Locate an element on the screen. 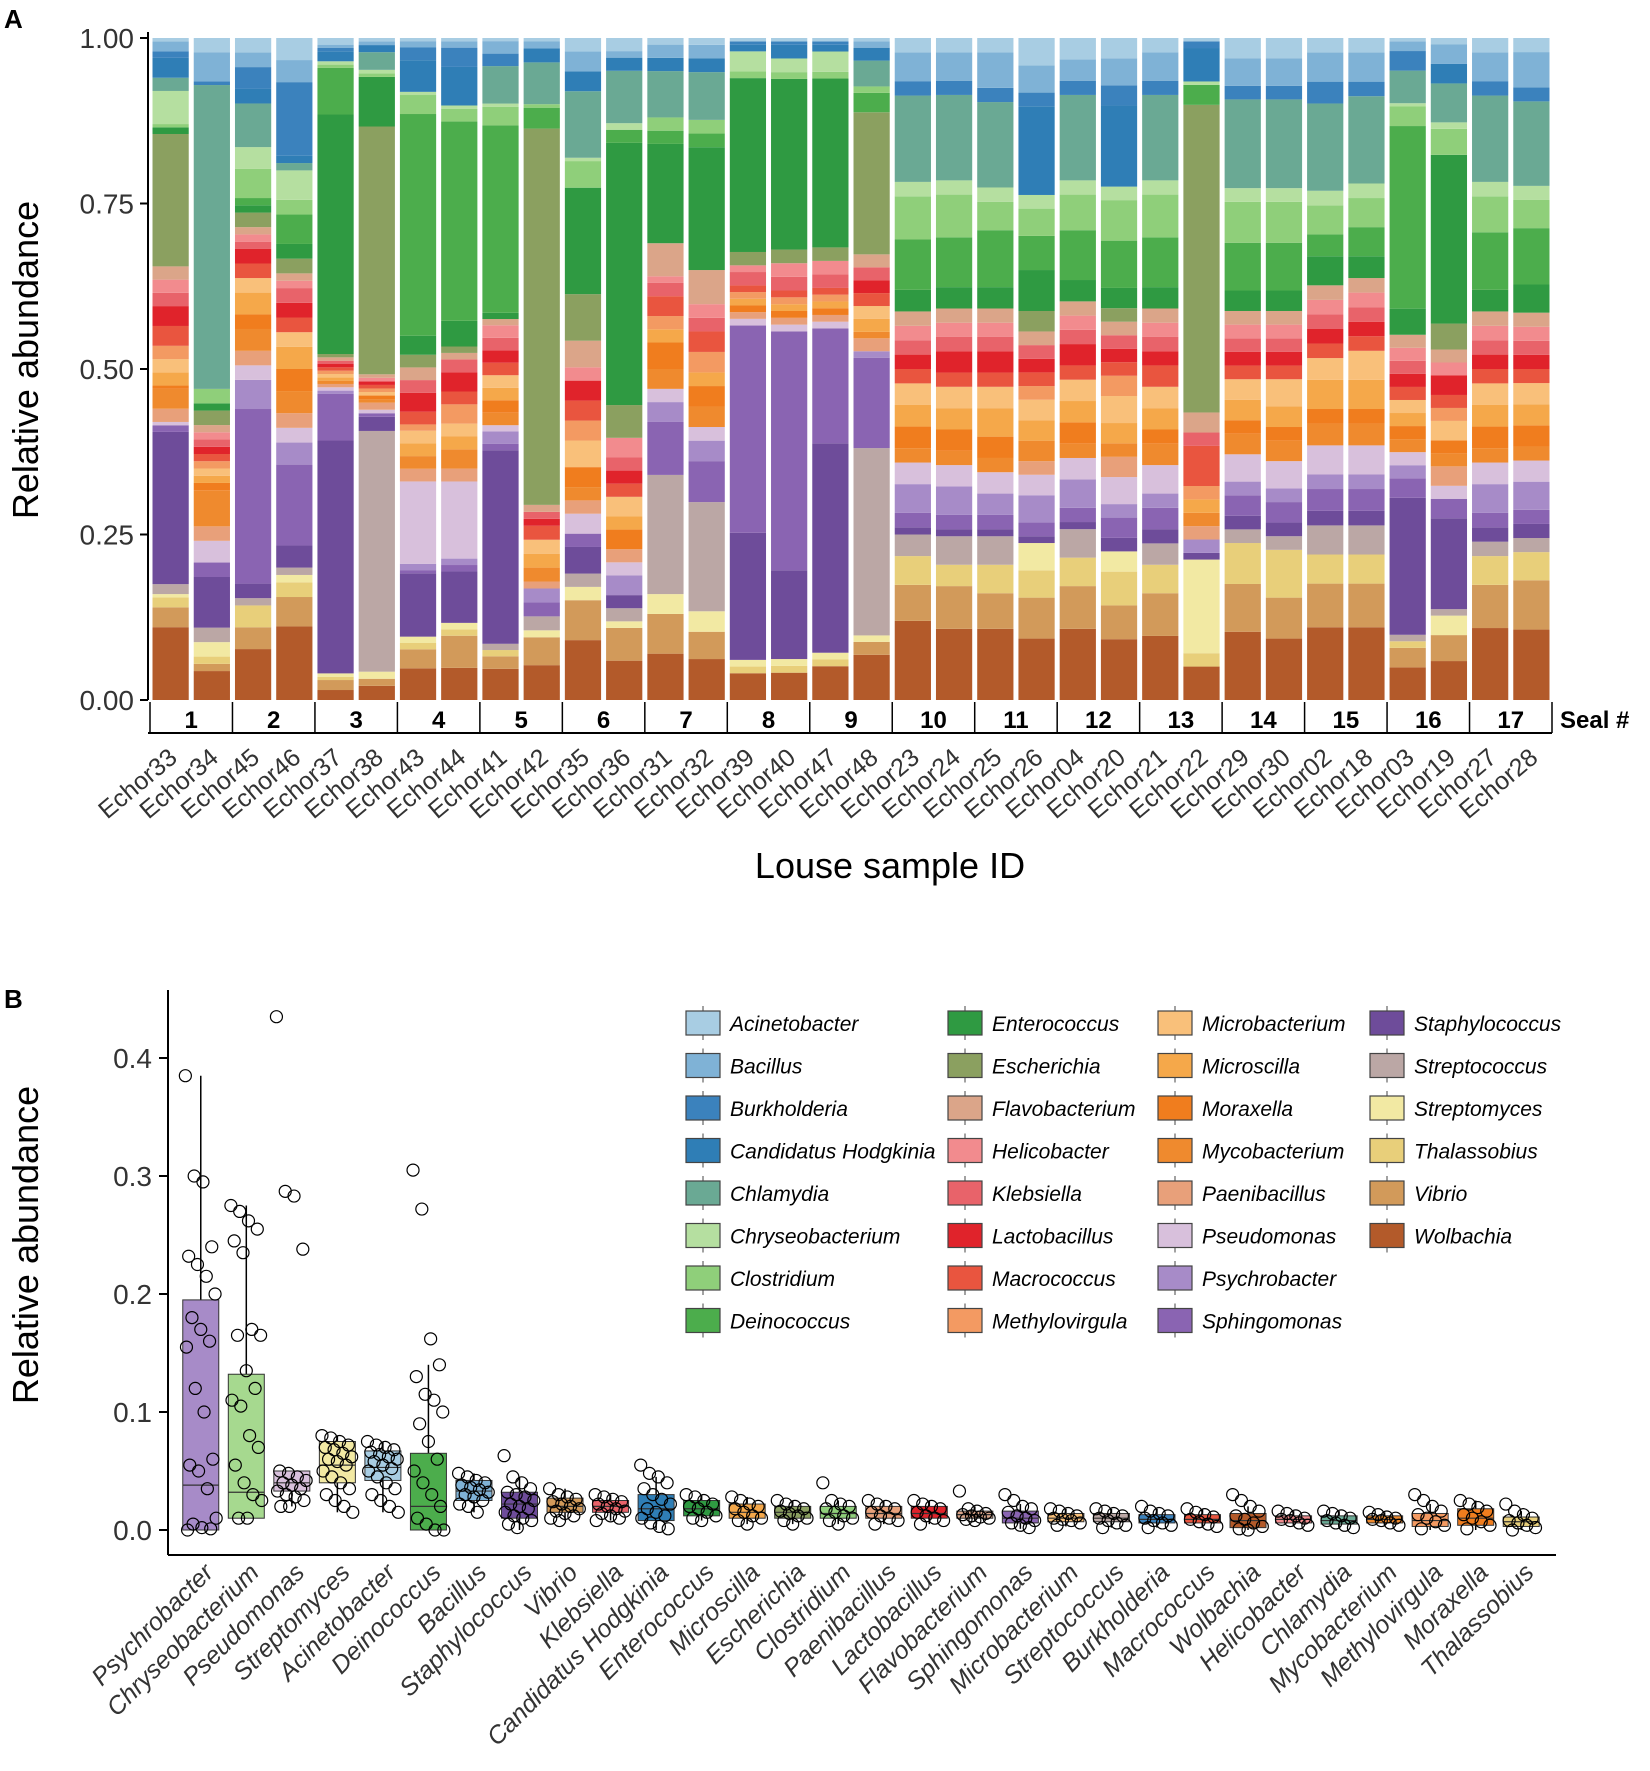  legend-item: Macrococcus is located at coordinates (1031, 1278).